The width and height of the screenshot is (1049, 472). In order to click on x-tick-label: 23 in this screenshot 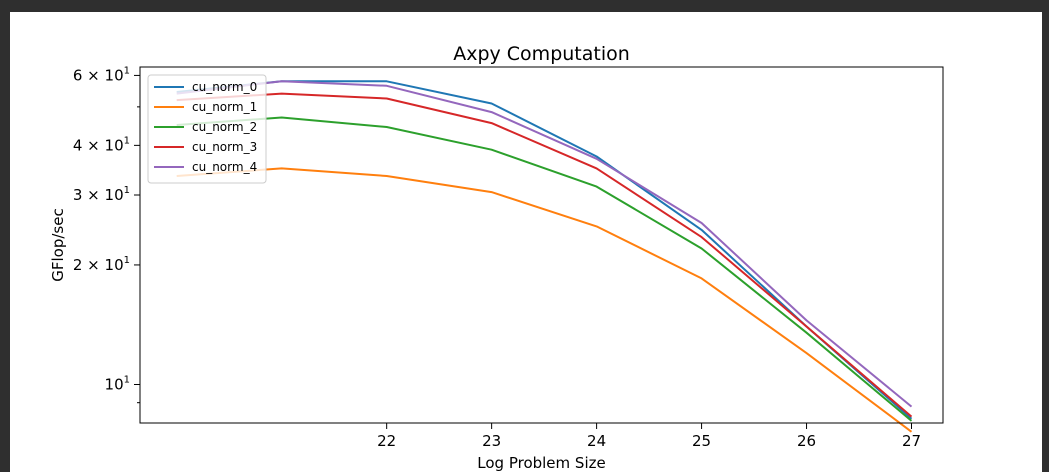, I will do `click(491, 441)`.